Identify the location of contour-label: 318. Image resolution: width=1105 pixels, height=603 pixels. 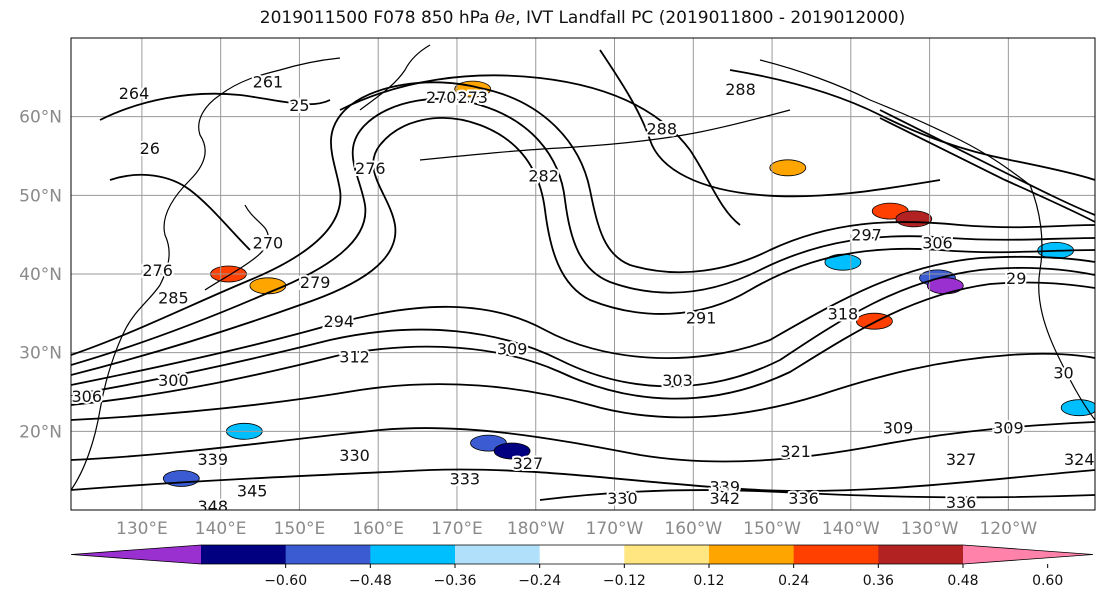
(843, 313).